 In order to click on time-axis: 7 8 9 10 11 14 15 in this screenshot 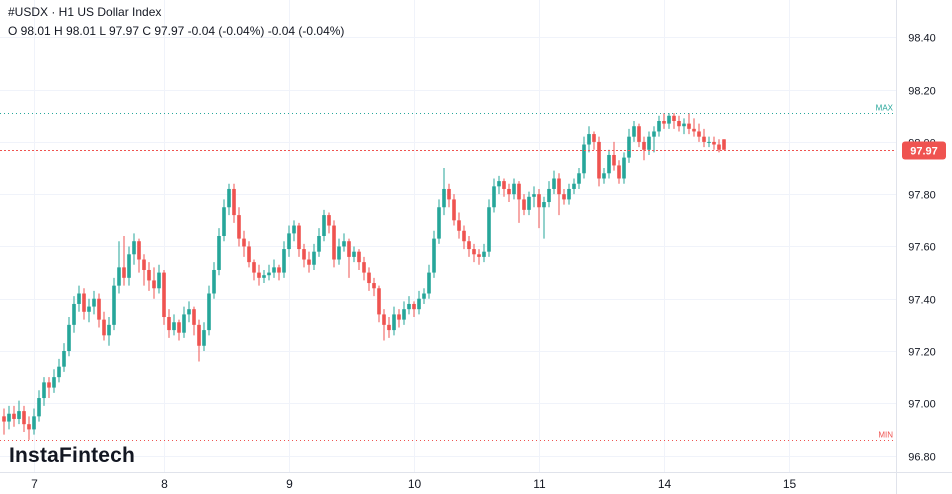, I will do `click(413, 484)`.